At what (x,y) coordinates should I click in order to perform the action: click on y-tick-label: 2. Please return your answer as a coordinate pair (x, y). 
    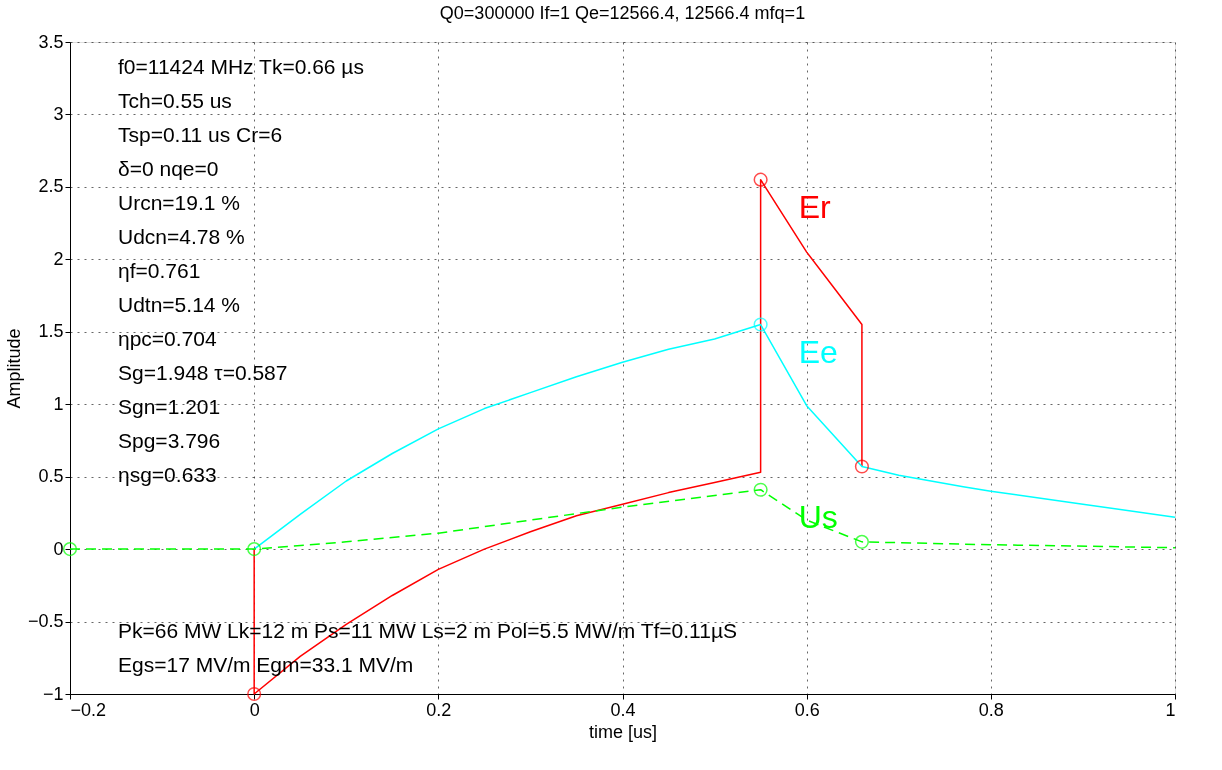
    Looking at the image, I should click on (58, 258).